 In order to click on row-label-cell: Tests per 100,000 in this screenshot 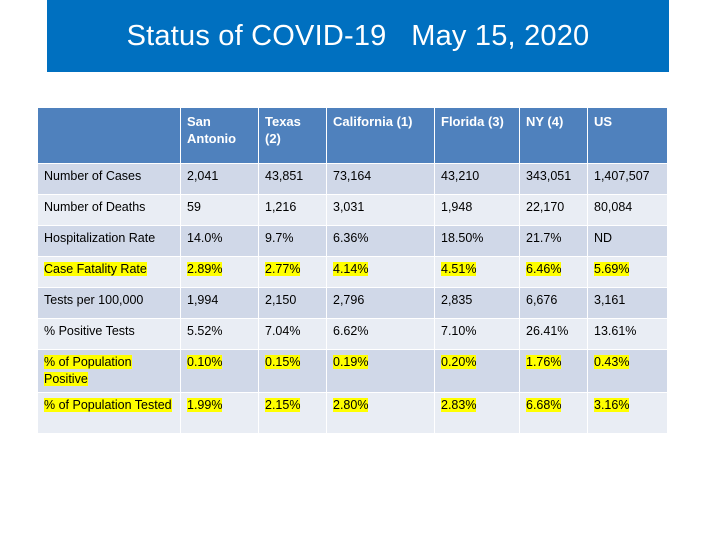, I will do `click(109, 303)`.